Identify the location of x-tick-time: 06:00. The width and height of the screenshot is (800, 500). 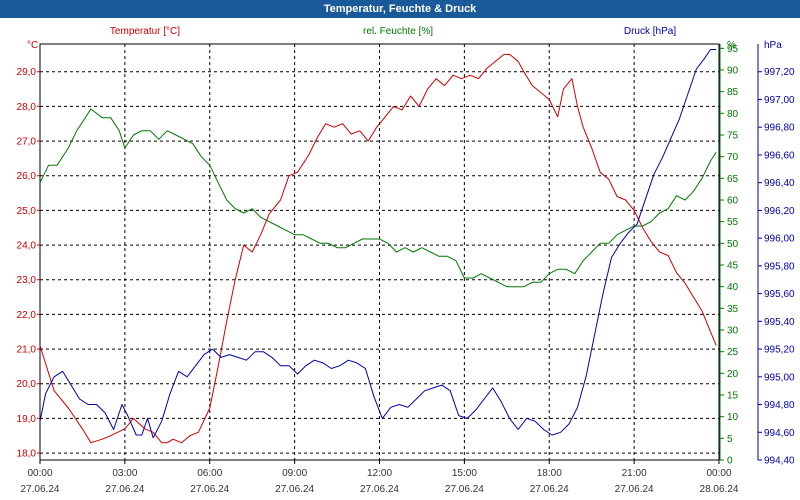
(209, 473).